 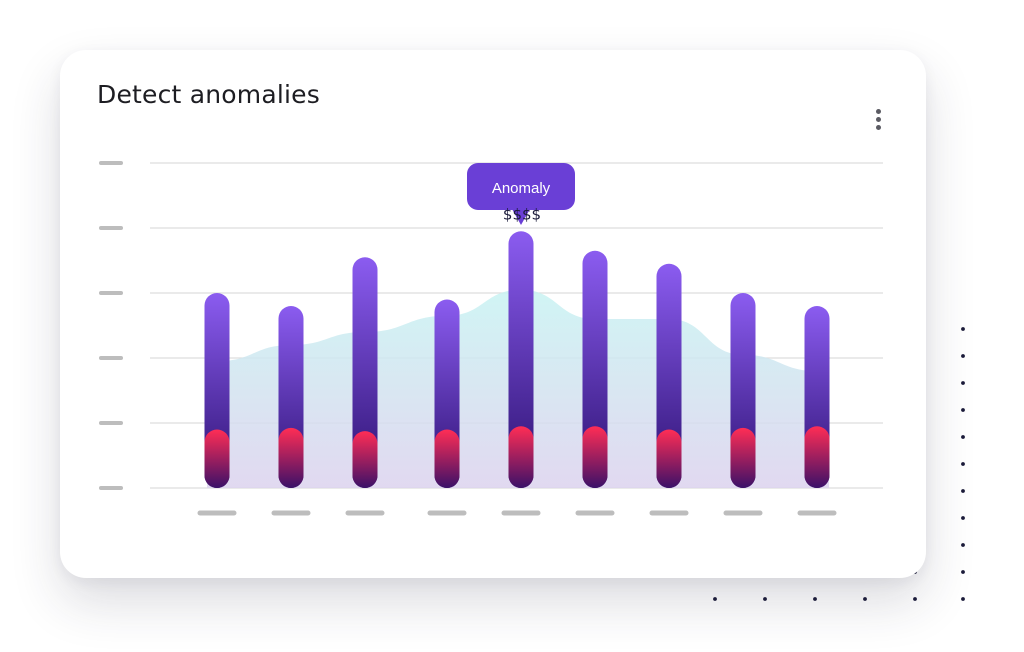 I want to click on anomaly-annotation: Anomaly $$$$, so click(x=521, y=194).